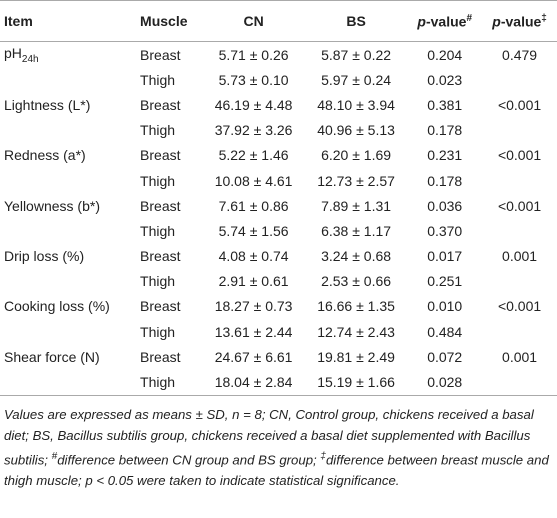  Describe the element at coordinates (445, 382) in the screenshot. I see `value-cell: 0.028` at that location.